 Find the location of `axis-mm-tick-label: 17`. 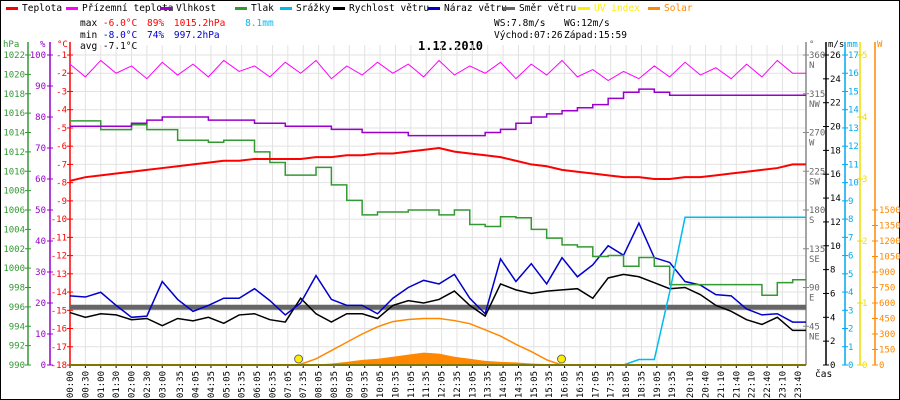

axis-mm-tick-label: 17 is located at coordinates (853, 56).